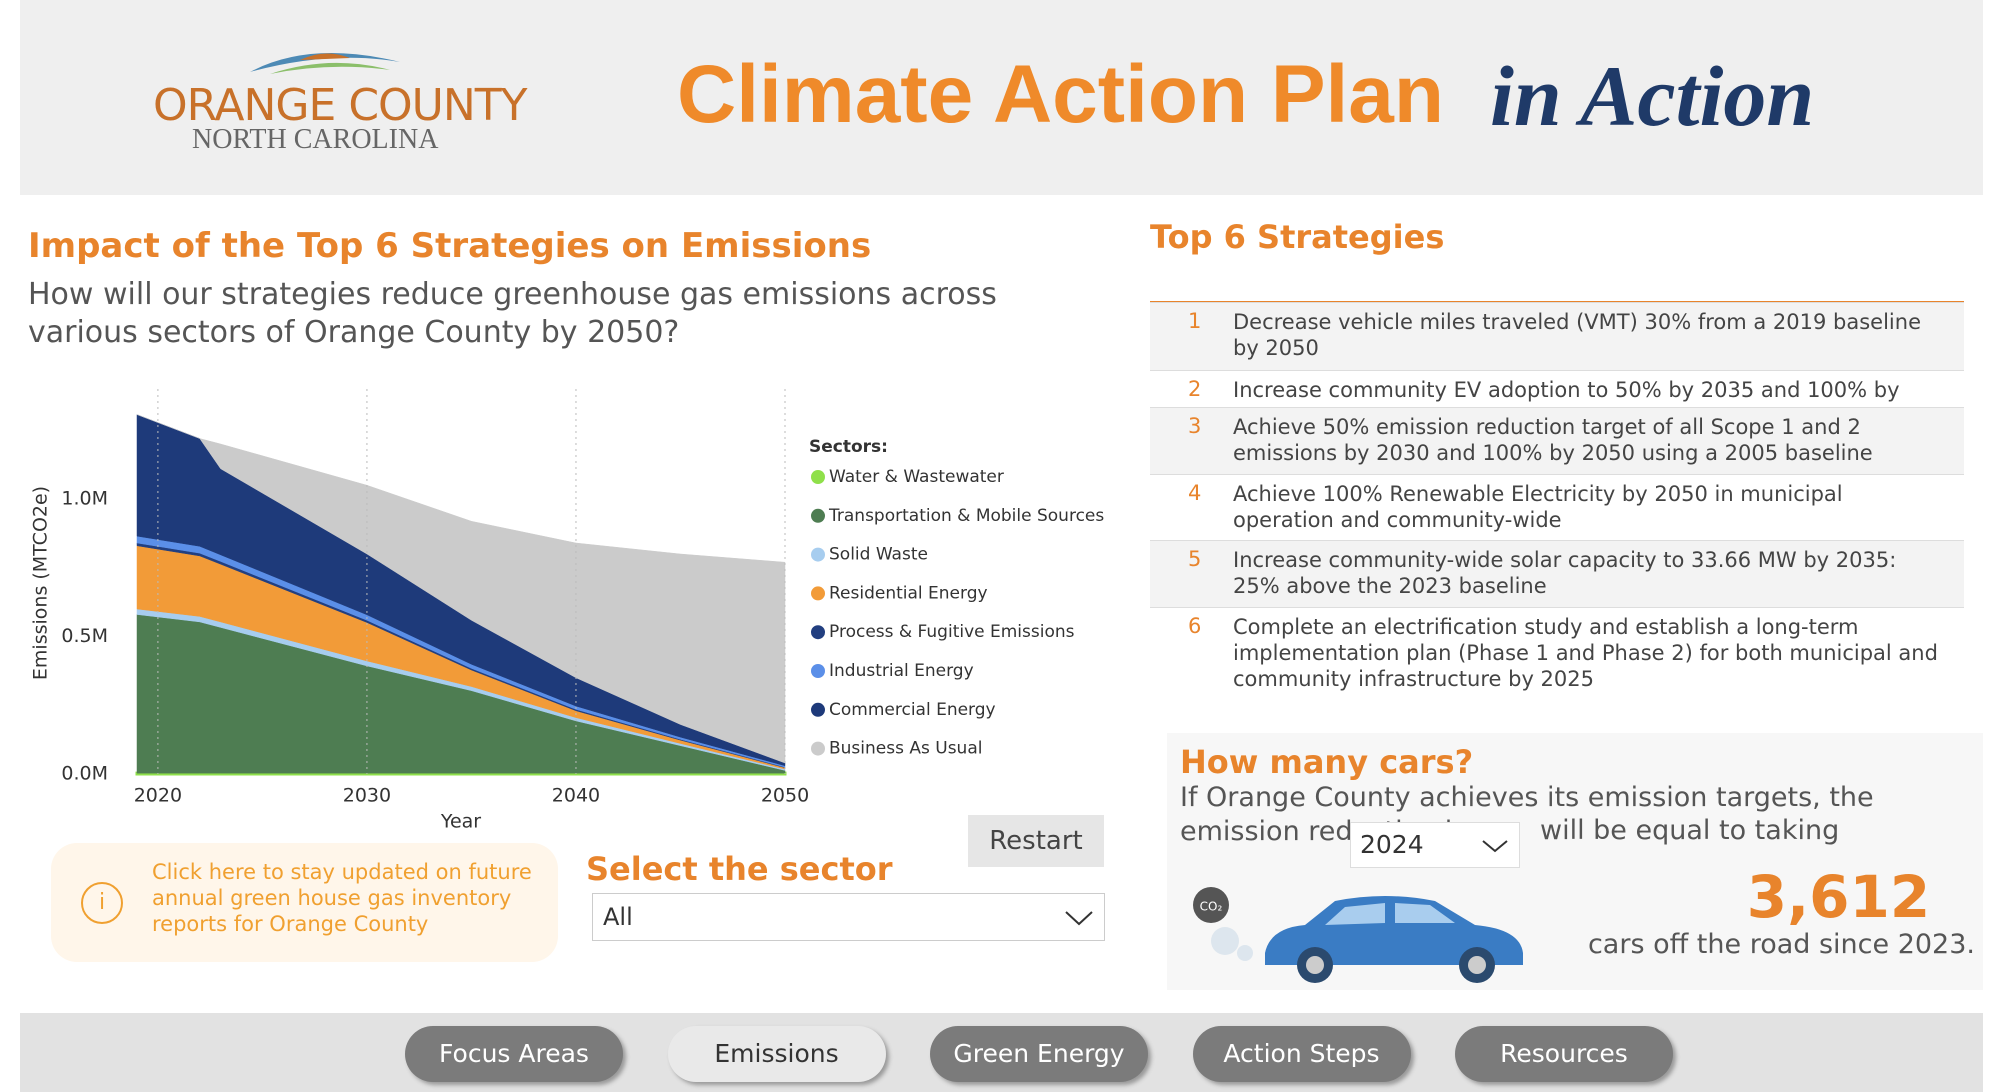 Image resolution: width=2000 pixels, height=1092 pixels. Describe the element at coordinates (1564, 1054) in the screenshot. I see `nav-button: Resources` at that location.